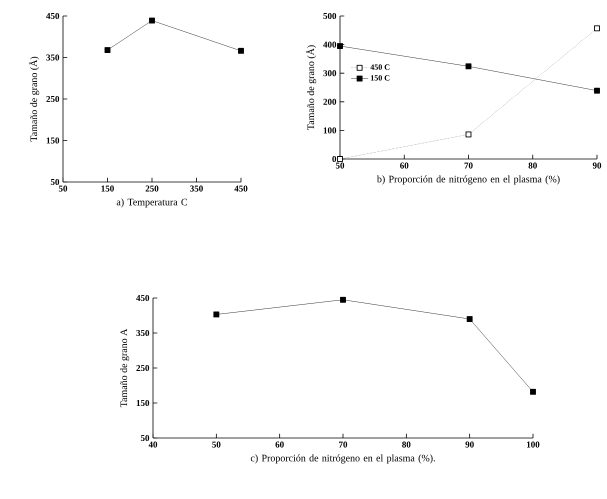 The image size is (607, 499). Describe the element at coordinates (107, 189) in the screenshot. I see `x-tick-label: 150` at that location.